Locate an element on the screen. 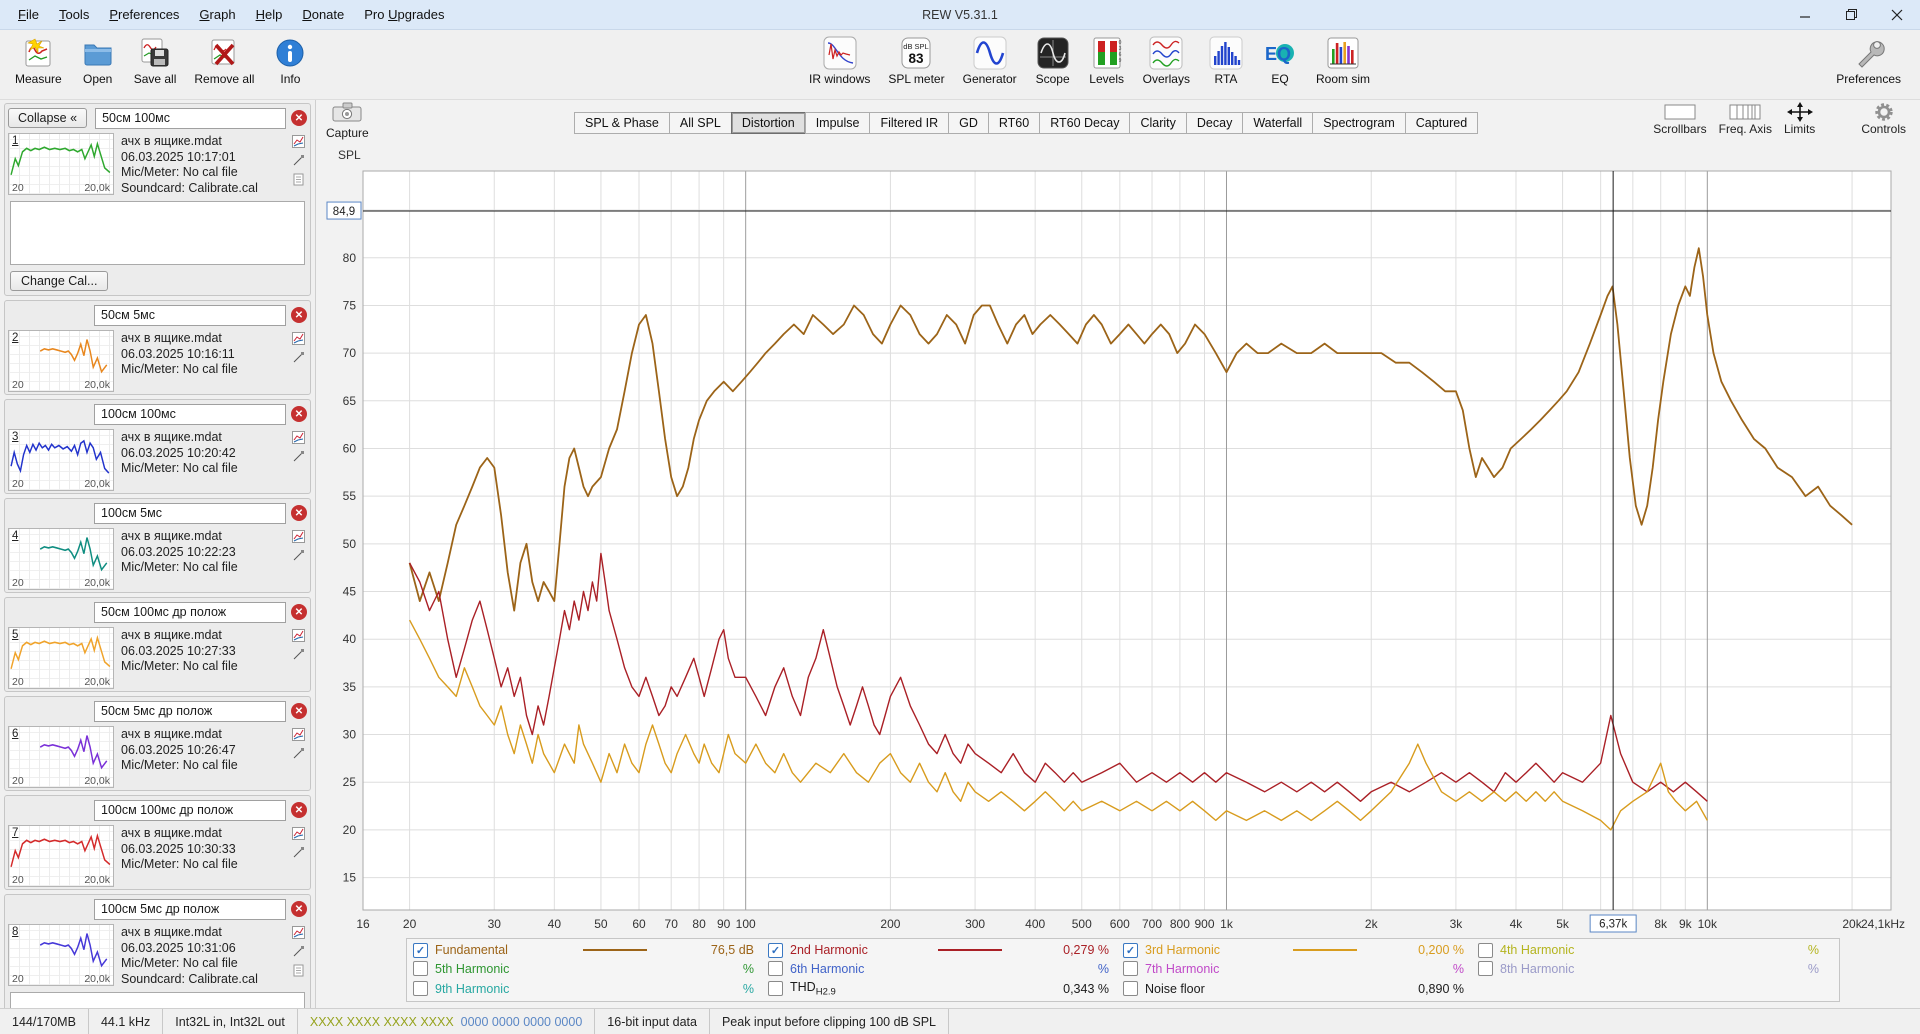 This screenshot has height=1034, width=1920. measurement-thumbnail: 7 20 20,0k is located at coordinates (61, 856).